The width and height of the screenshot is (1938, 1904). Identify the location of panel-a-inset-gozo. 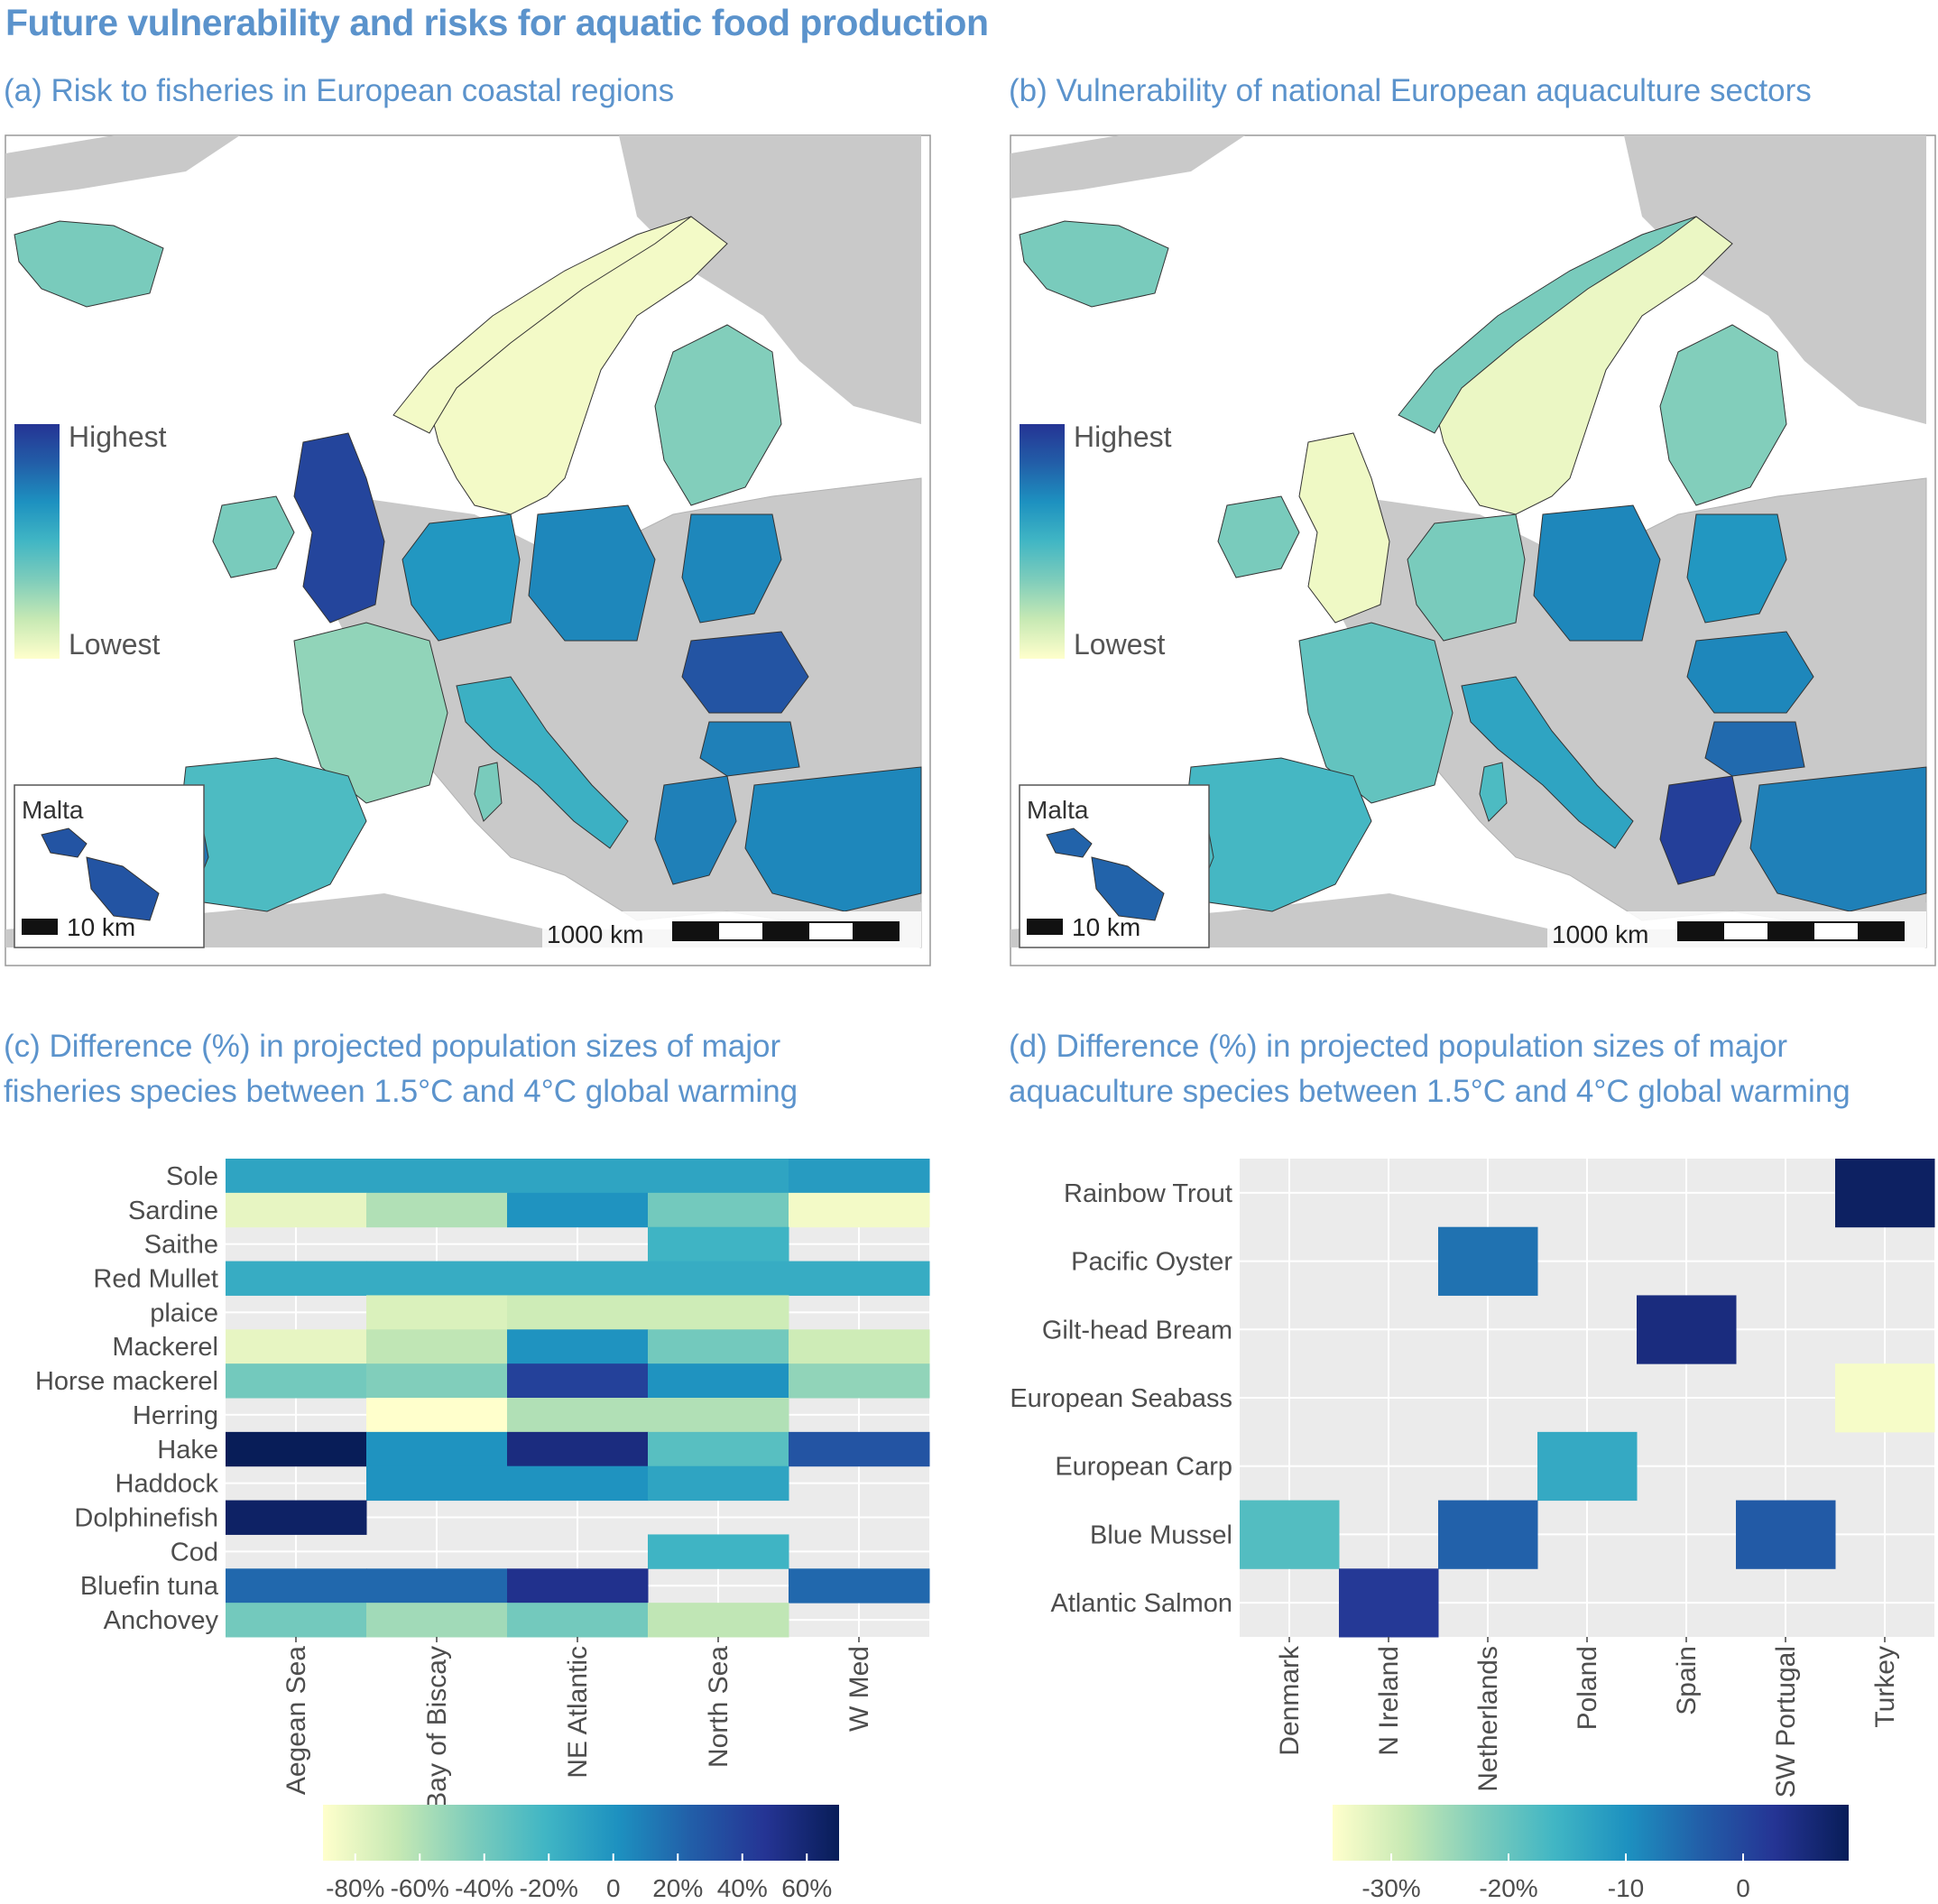
(64, 843).